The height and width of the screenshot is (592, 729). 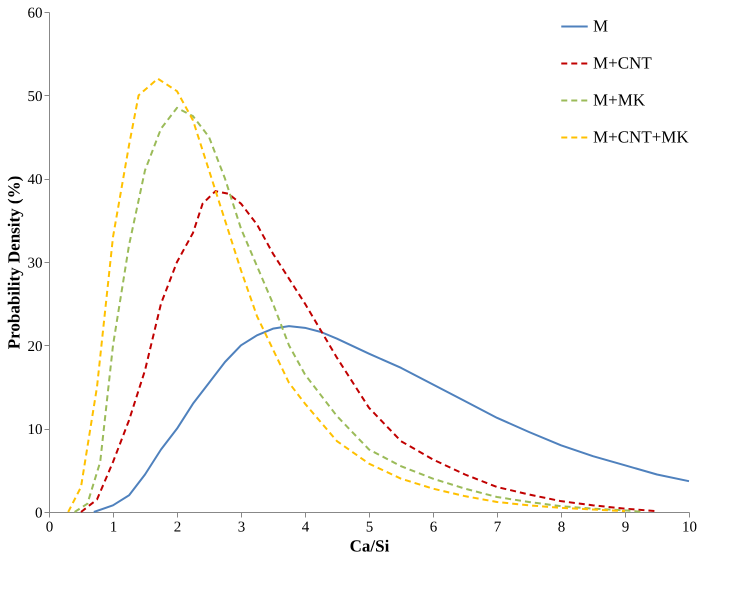 What do you see at coordinates (114, 528) in the screenshot?
I see `x-tick-label: 1` at bounding box center [114, 528].